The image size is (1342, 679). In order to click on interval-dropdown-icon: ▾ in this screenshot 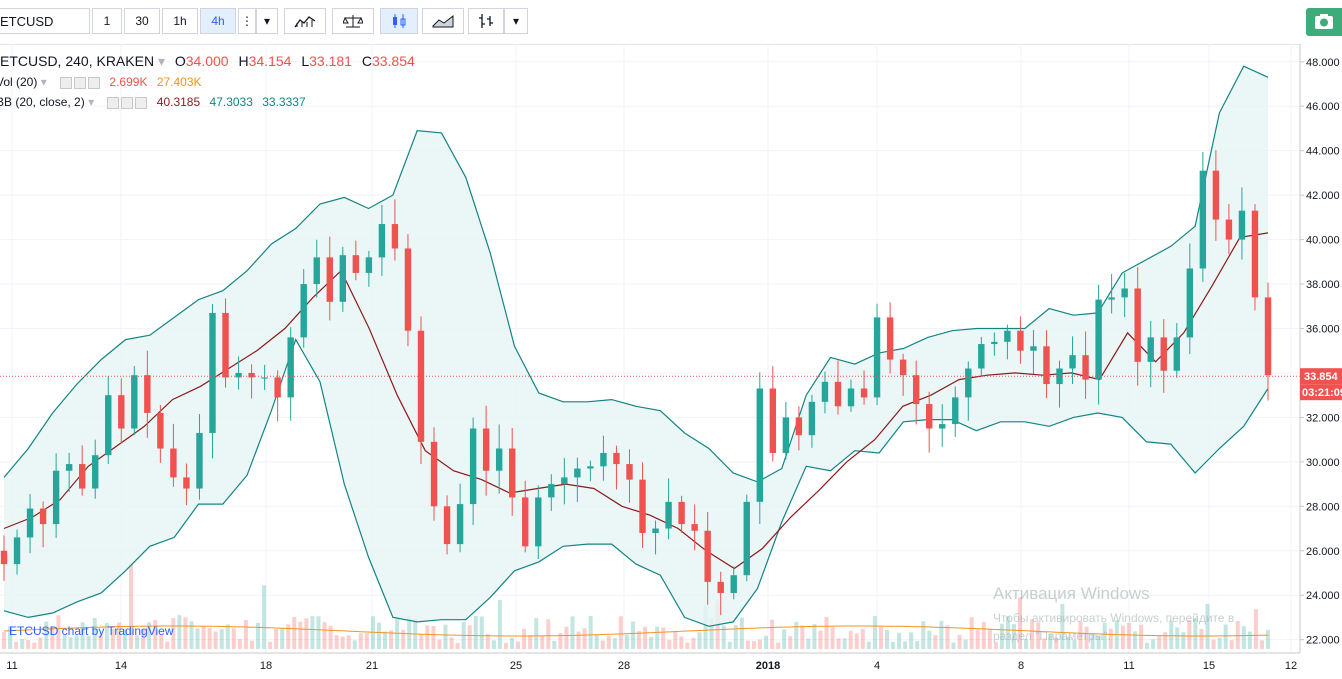, I will do `click(267, 21)`.